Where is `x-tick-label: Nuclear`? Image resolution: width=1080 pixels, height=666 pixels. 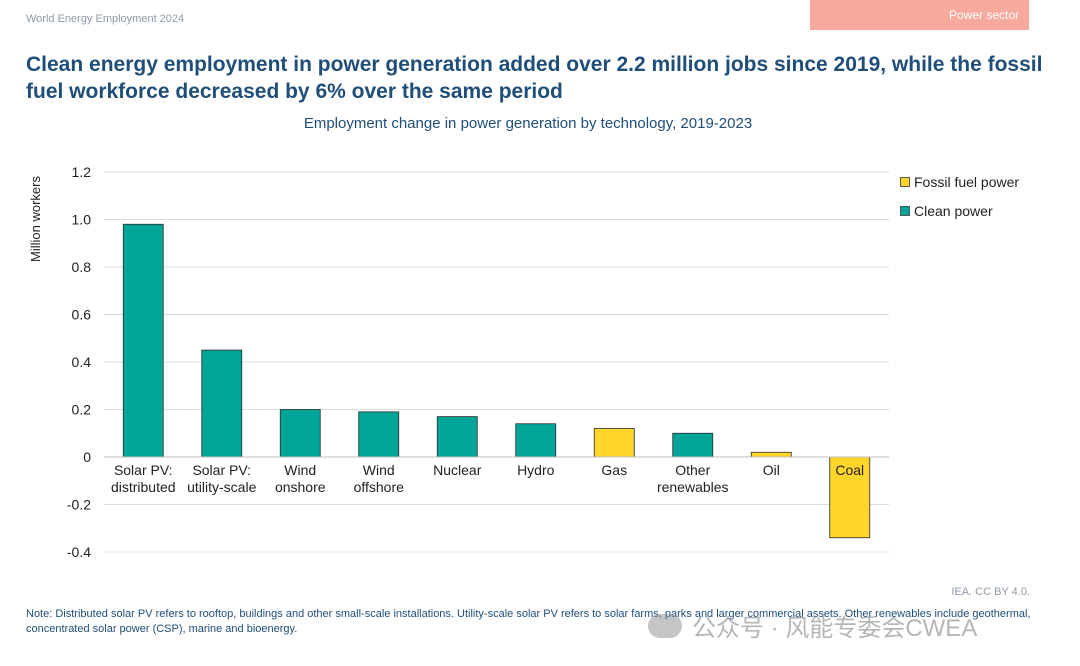
x-tick-label: Nuclear is located at coordinates (457, 470).